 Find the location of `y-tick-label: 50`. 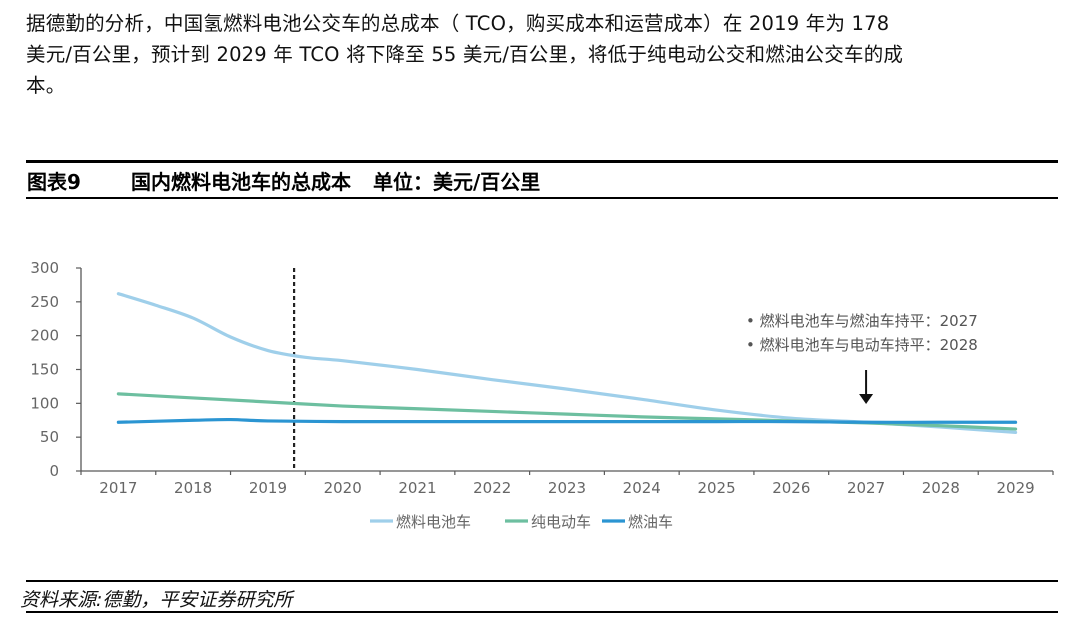

y-tick-label: 50 is located at coordinates (49, 437).